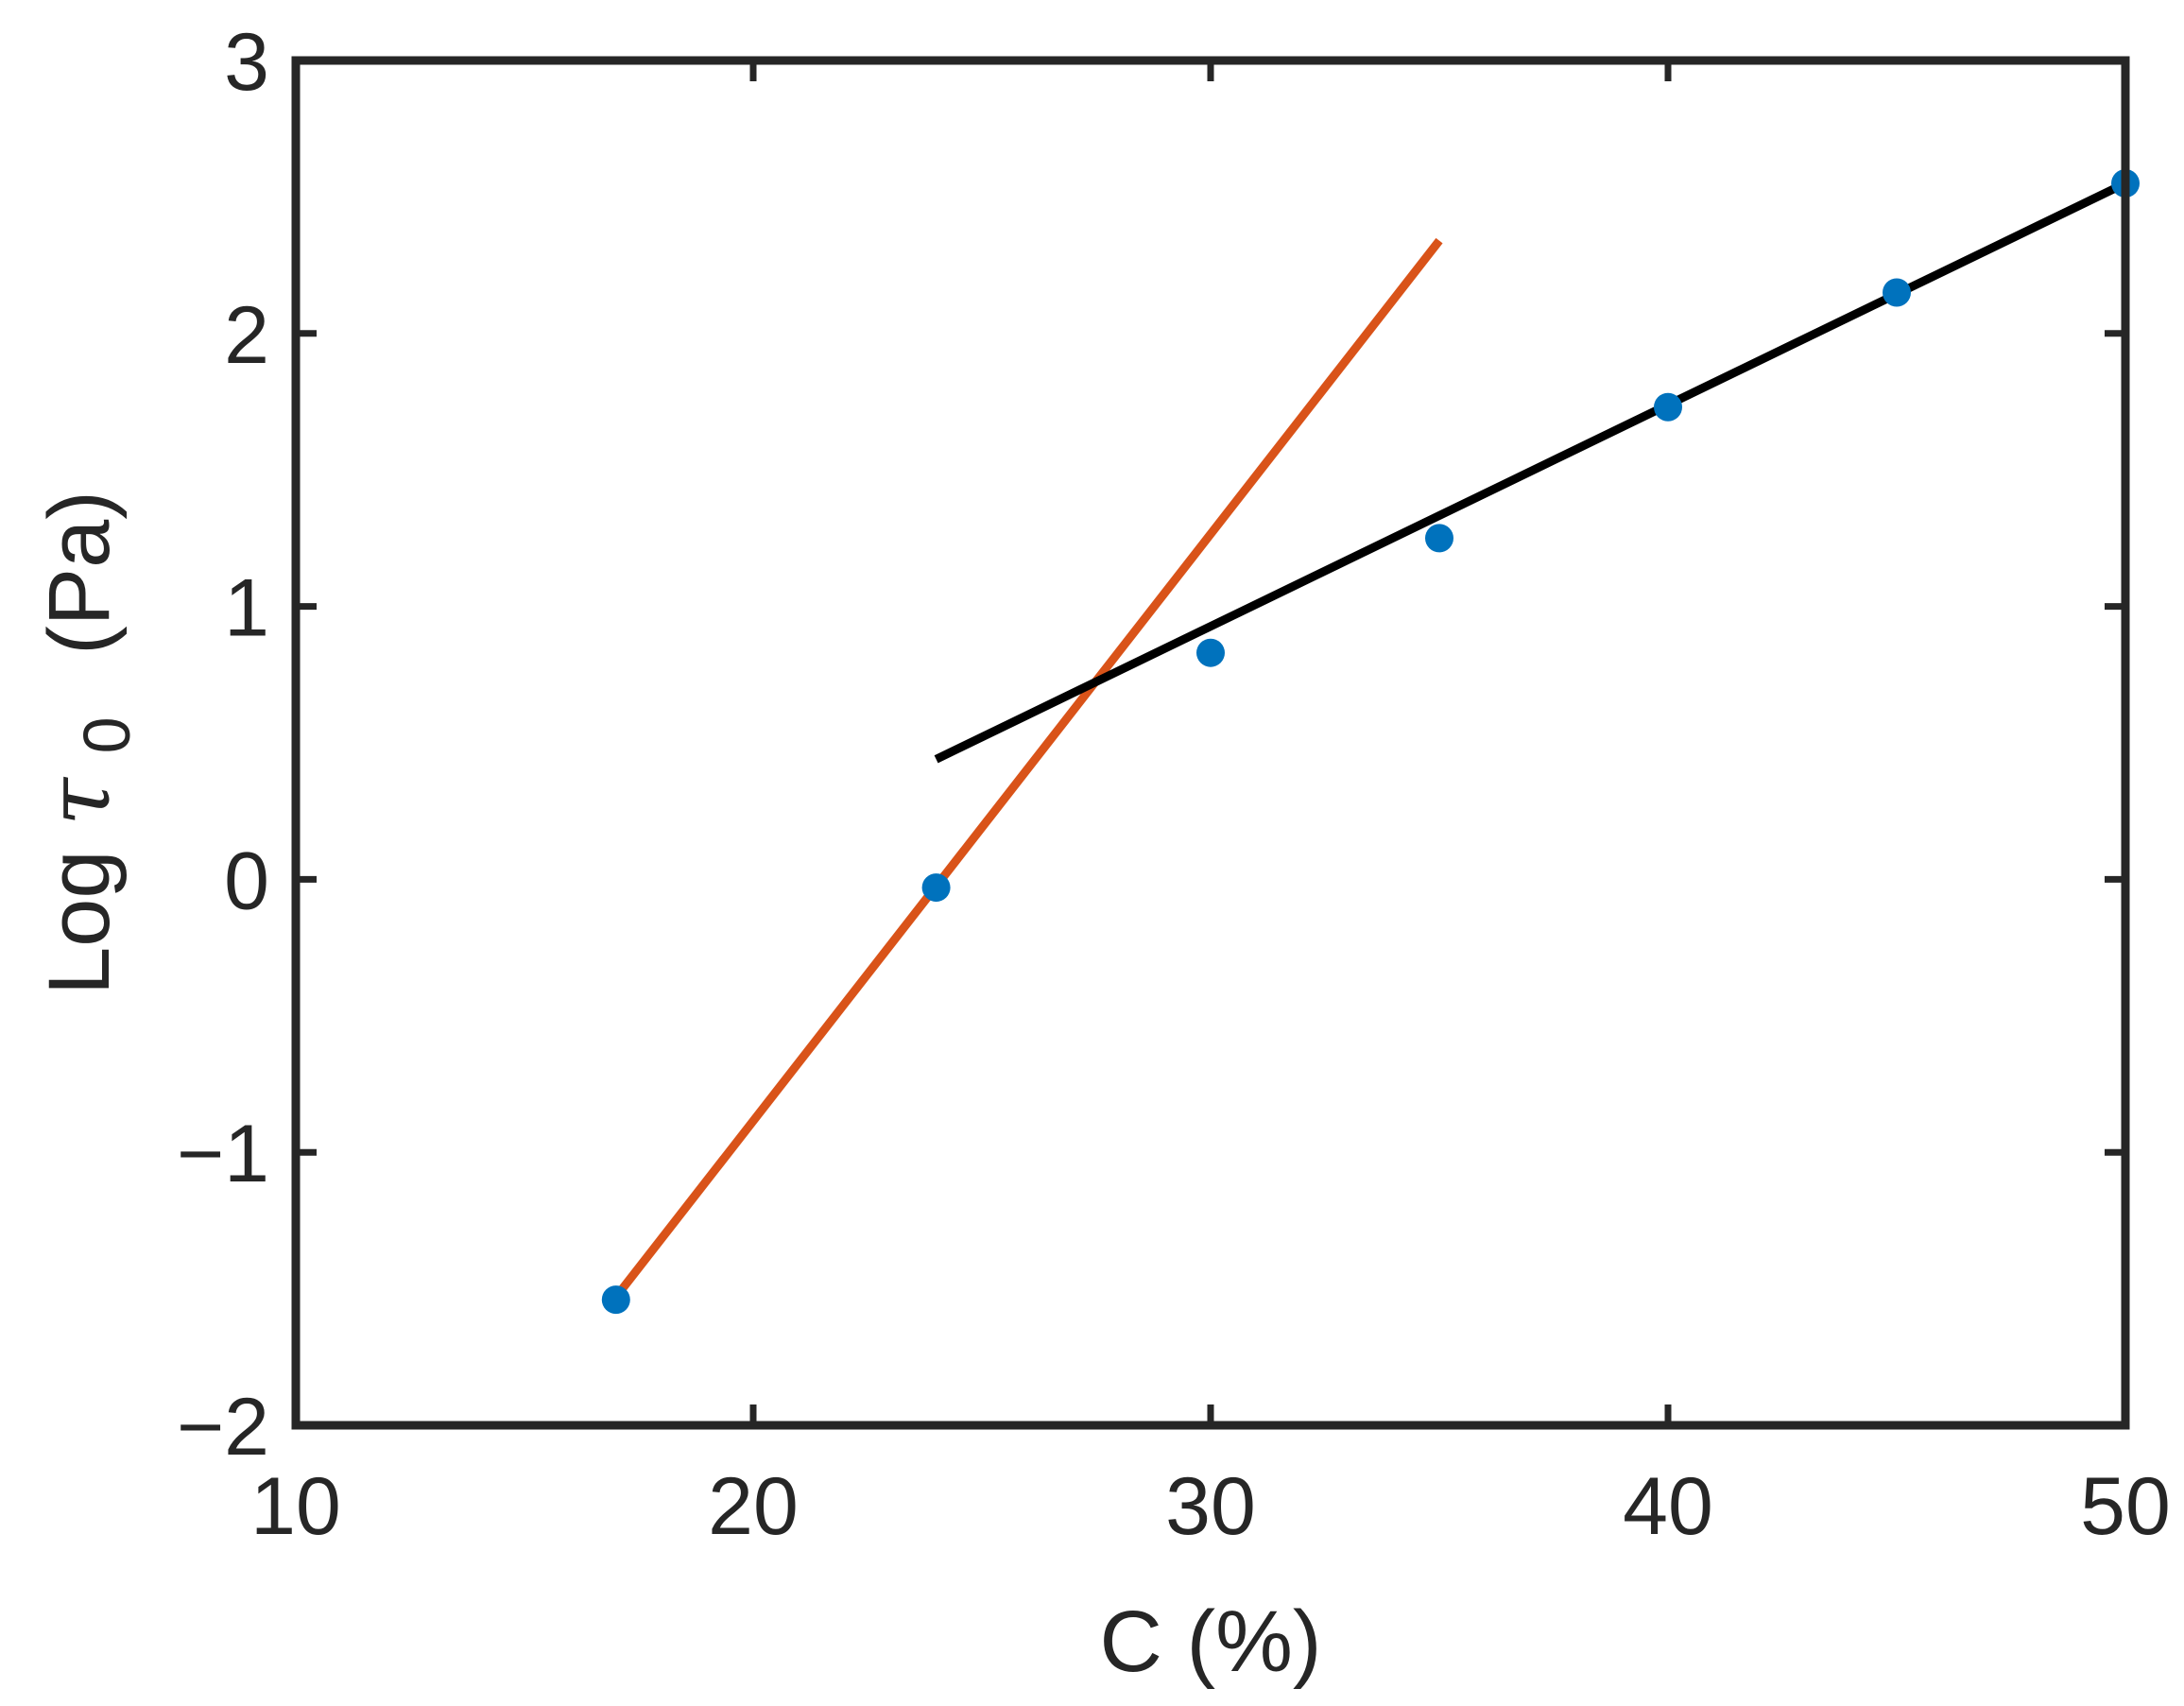 The image size is (2184, 1706). Describe the element at coordinates (295, 1506) in the screenshot. I see `x-tick-label: 10` at that location.